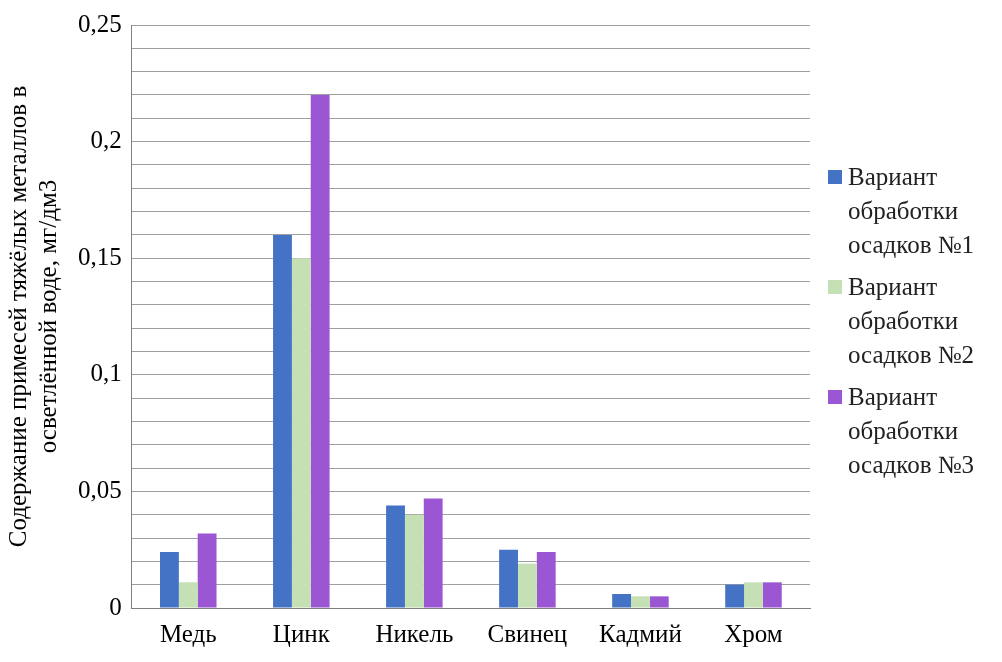 The image size is (1002, 662). What do you see at coordinates (106, 140) in the screenshot?
I see `y-tick-label: 0,2` at bounding box center [106, 140].